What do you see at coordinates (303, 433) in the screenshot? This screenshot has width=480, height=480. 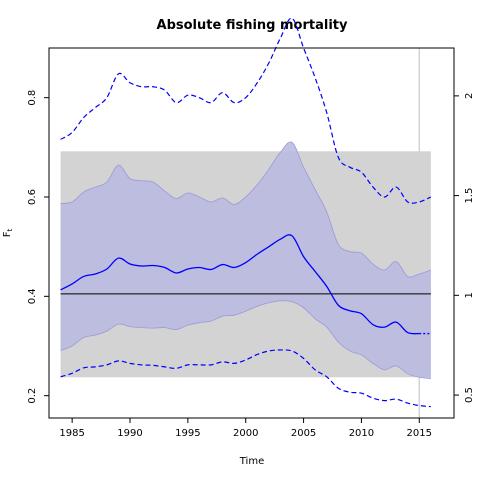 I see `x-tick-label-2005: 2005` at bounding box center [303, 433].